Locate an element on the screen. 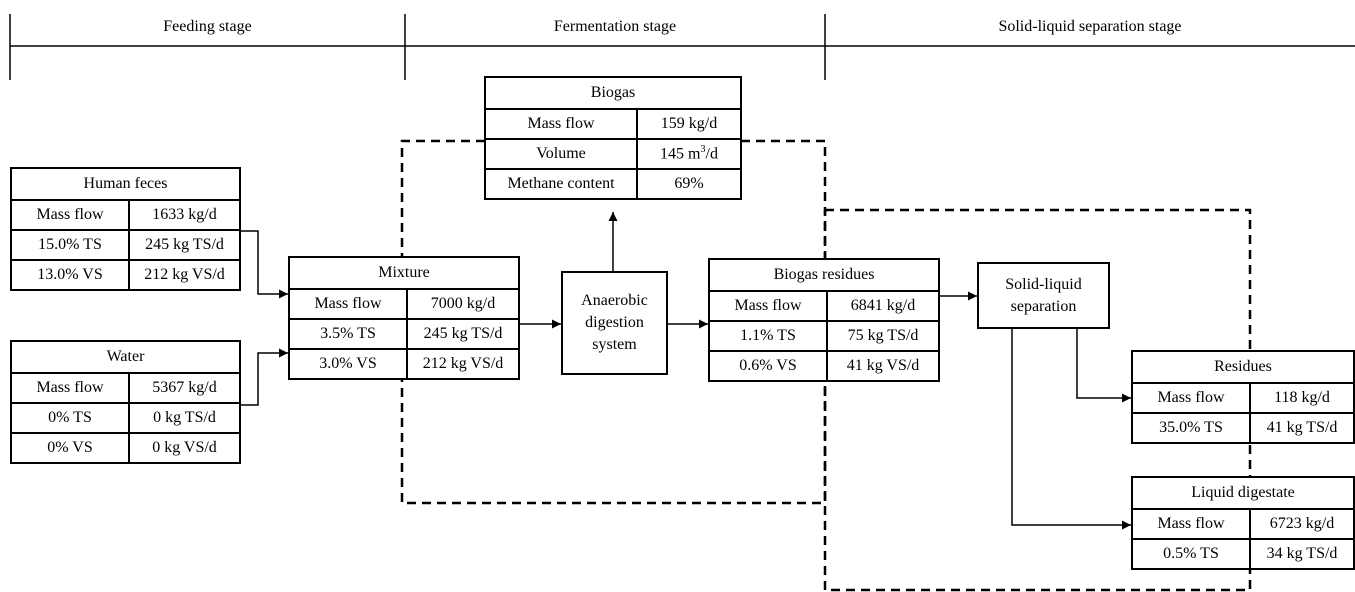 The height and width of the screenshot is (592, 1355). table-row: Mass flow 159 kg/d is located at coordinates (613, 124).